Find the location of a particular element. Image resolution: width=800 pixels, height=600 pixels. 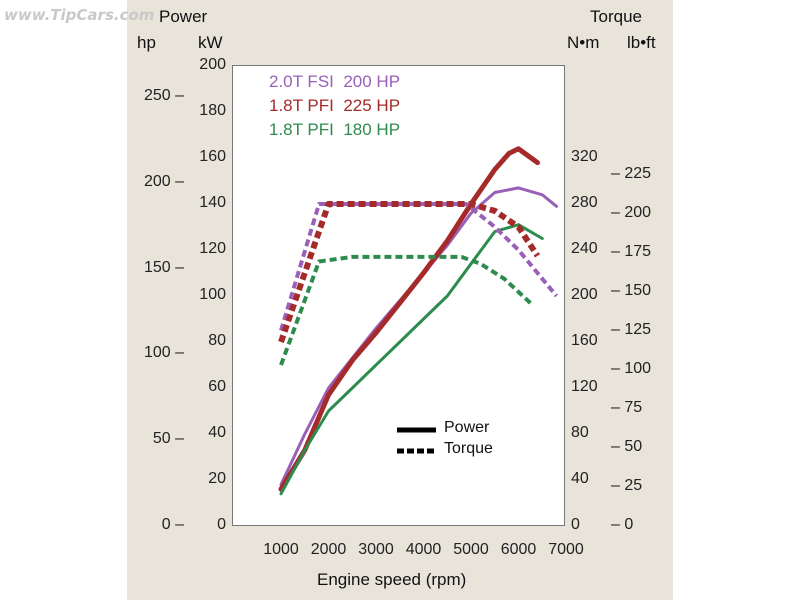

lbft-tick-label: – 25 is located at coordinates (627, 486).